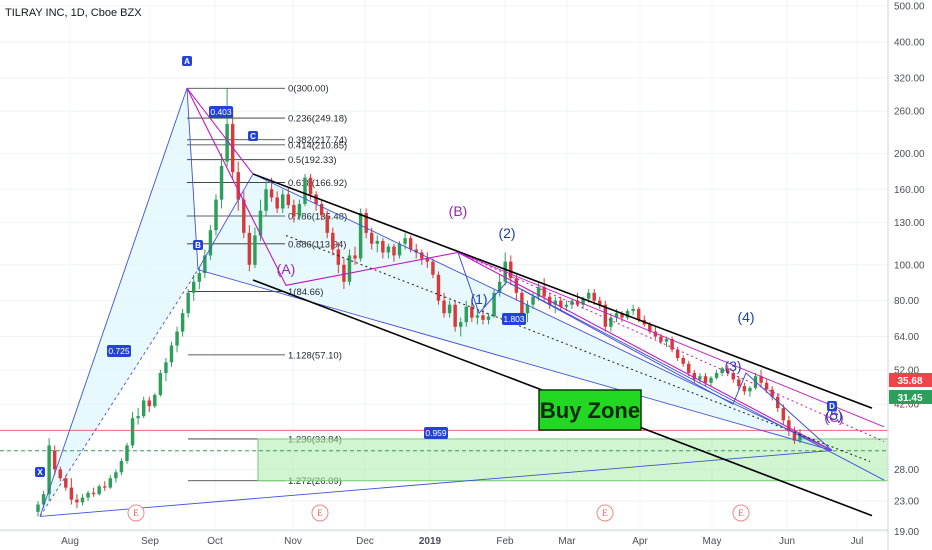  Describe the element at coordinates (198, 245) in the screenshot. I see `point-b-marker` at that location.